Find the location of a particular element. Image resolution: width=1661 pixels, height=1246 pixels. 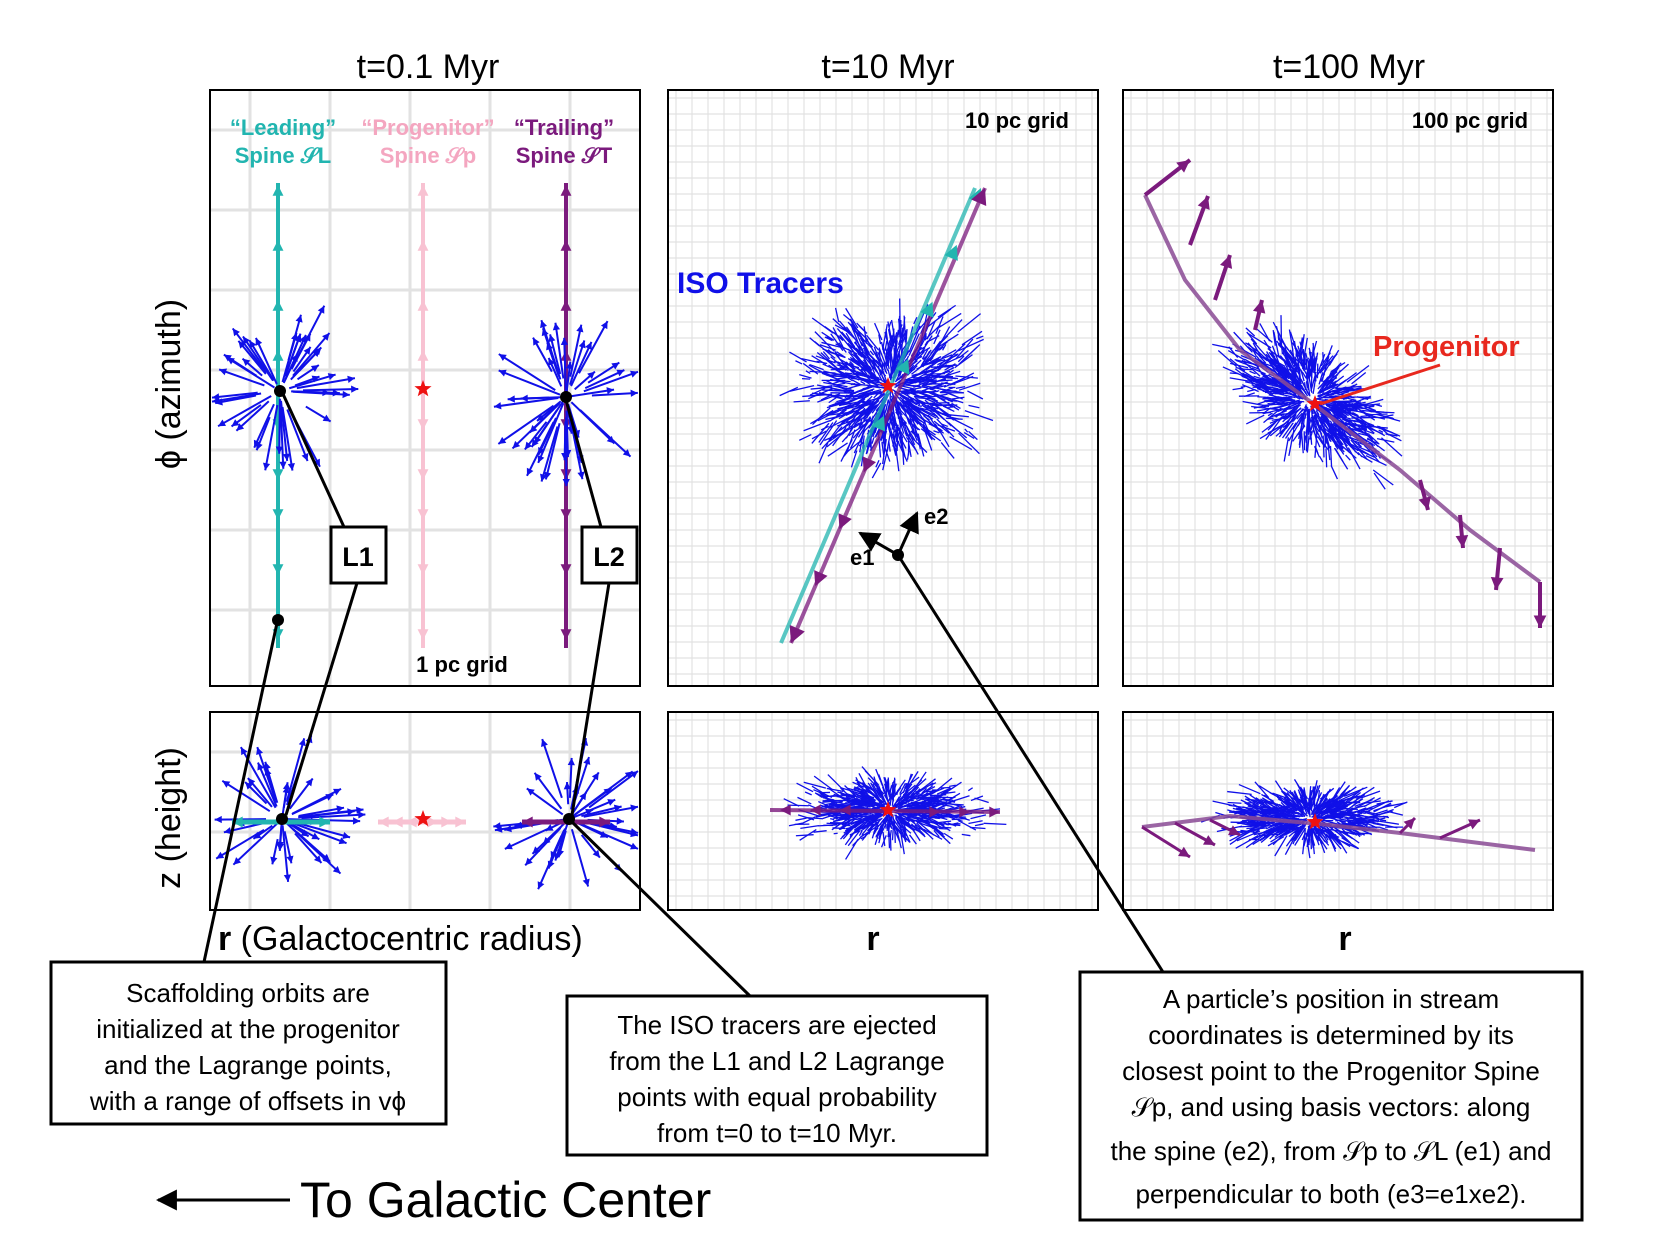

l1-box-label: L1 is located at coordinates (358, 557).